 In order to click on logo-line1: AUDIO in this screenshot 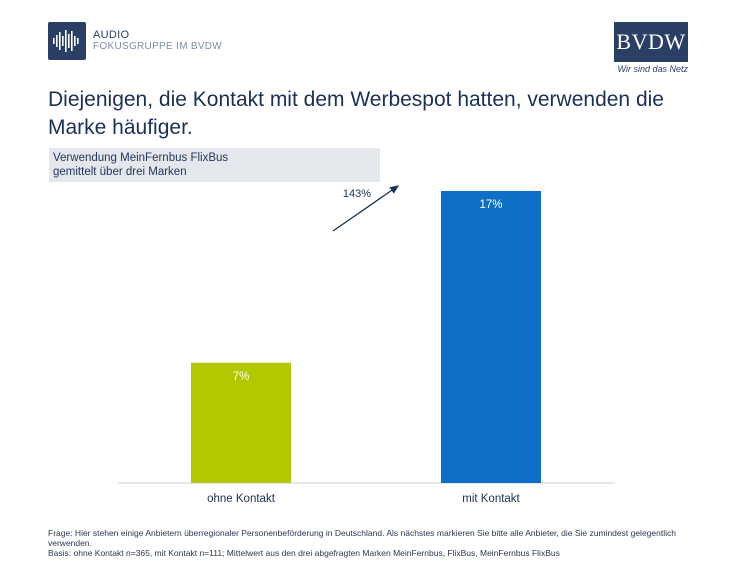, I will do `click(111, 35)`.